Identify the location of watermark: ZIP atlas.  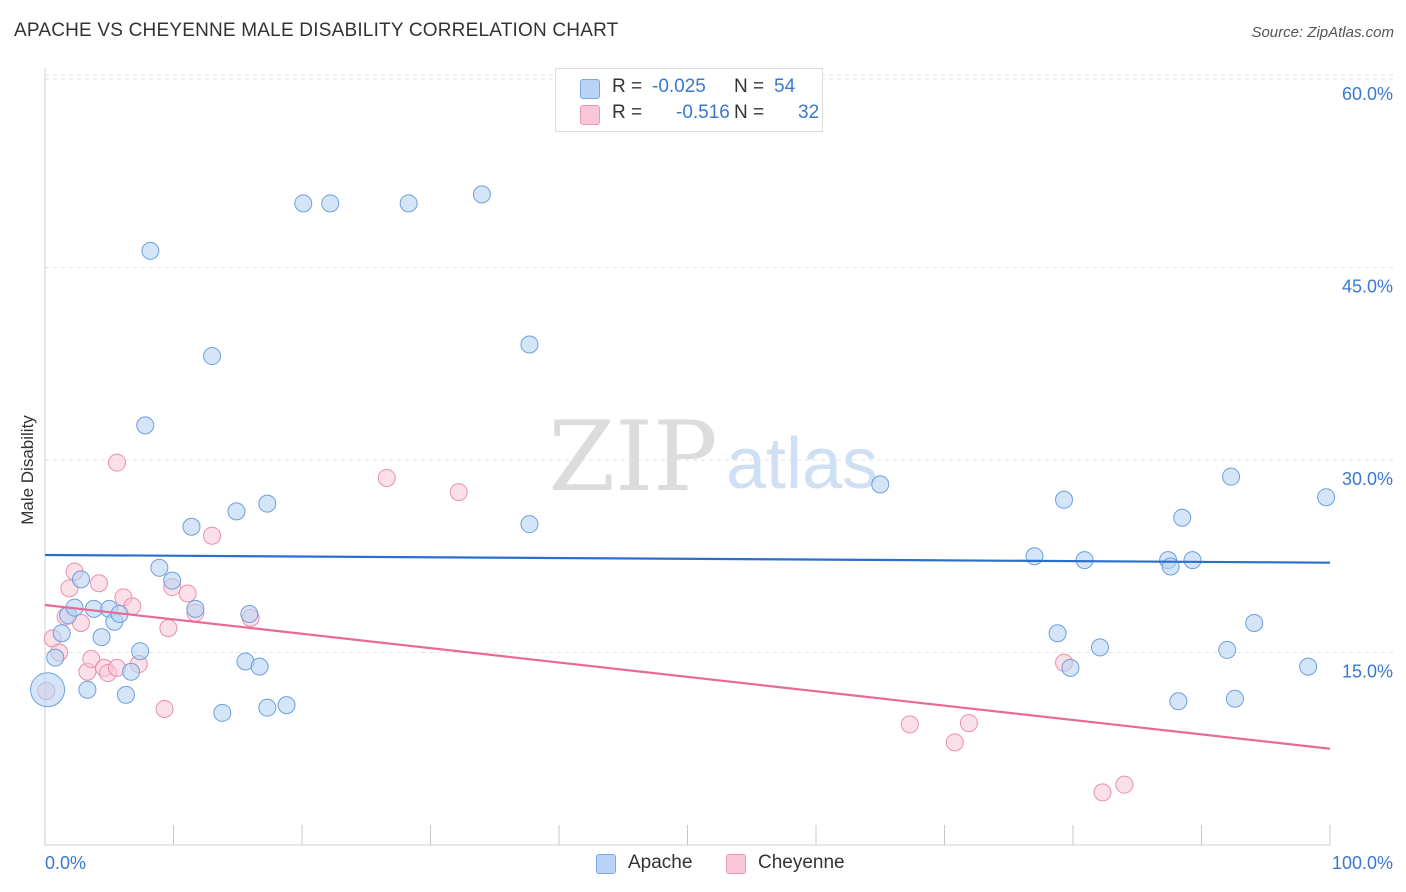
(713, 457).